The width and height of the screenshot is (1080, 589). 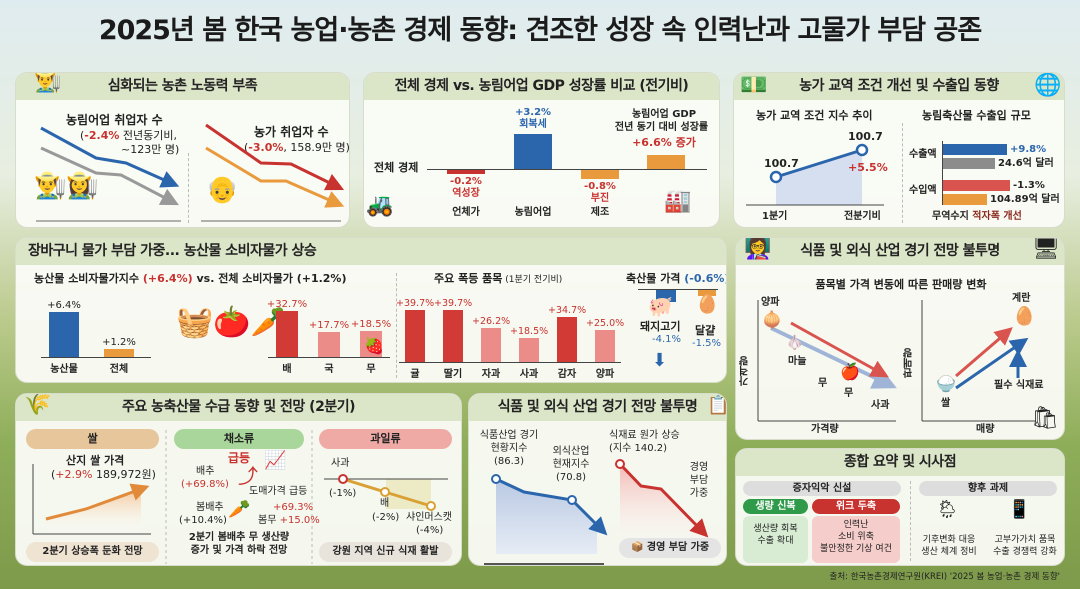 I want to click on pig-icon: 🐖, so click(x=660, y=306).